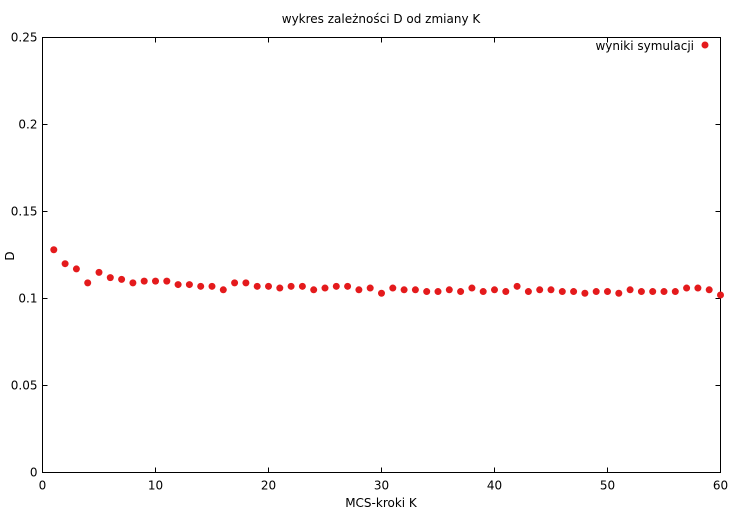  What do you see at coordinates (494, 486) in the screenshot?
I see `x-tick-label: 40` at bounding box center [494, 486].